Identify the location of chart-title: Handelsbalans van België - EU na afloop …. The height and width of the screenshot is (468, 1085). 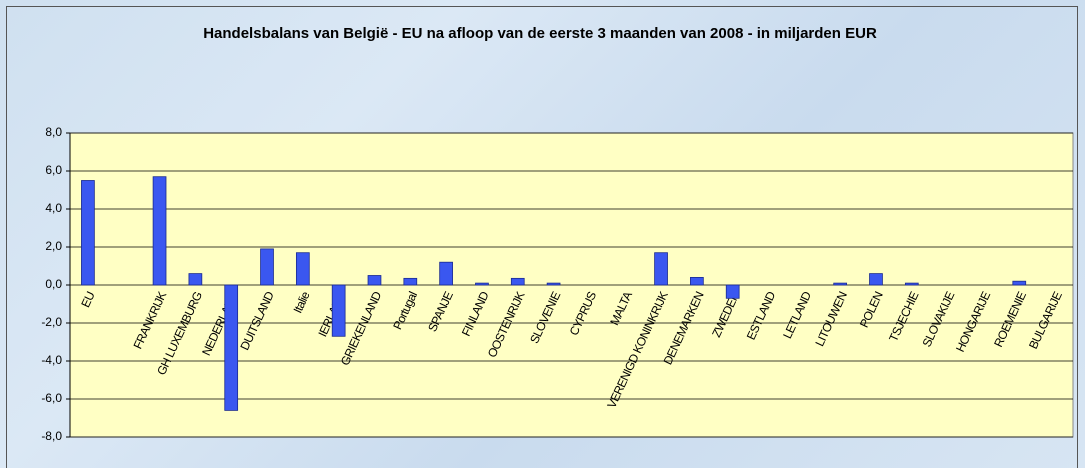
(540, 33).